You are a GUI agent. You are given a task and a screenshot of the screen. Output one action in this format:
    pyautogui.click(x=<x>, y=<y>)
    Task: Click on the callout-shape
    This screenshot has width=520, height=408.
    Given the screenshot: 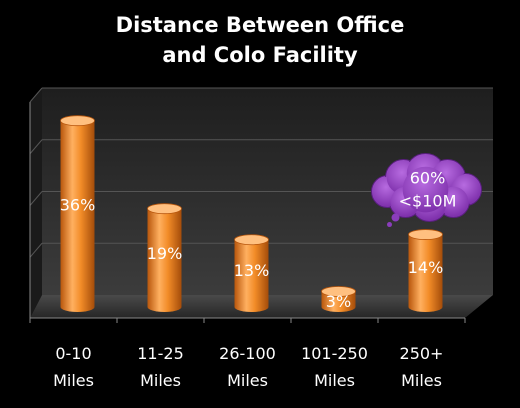 What is the action you would take?
    pyautogui.click(x=426, y=190)
    